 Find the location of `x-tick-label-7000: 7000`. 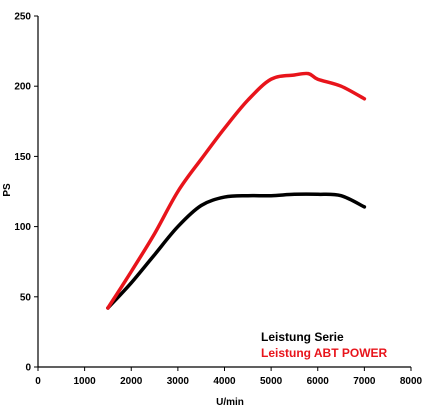

x-tick-label-7000: 7000 is located at coordinates (364, 381).